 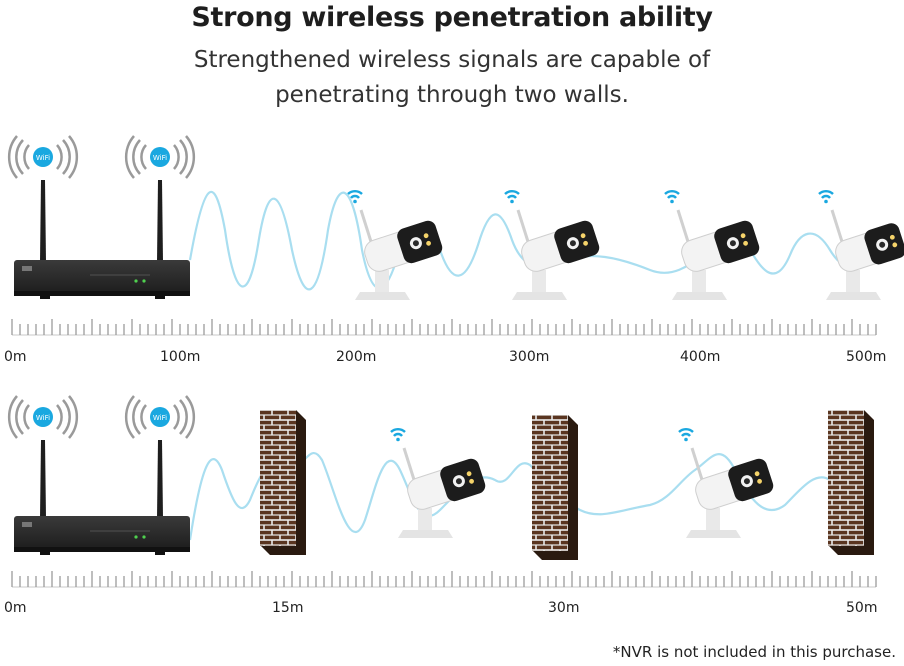 What do you see at coordinates (861, 608) in the screenshot?
I see `ruler-label-walls-3: 50m` at bounding box center [861, 608].